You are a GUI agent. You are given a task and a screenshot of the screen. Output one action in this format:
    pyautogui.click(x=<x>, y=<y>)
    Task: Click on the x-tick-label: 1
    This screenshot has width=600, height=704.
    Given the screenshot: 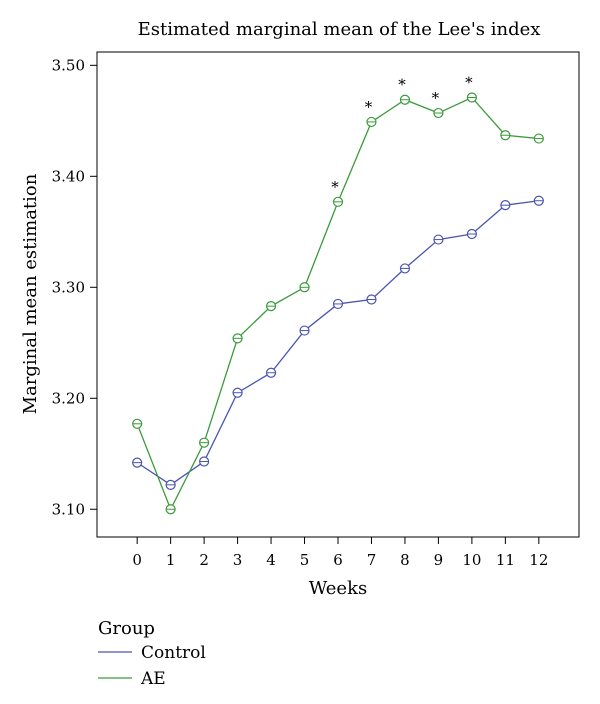 What is the action you would take?
    pyautogui.click(x=171, y=560)
    